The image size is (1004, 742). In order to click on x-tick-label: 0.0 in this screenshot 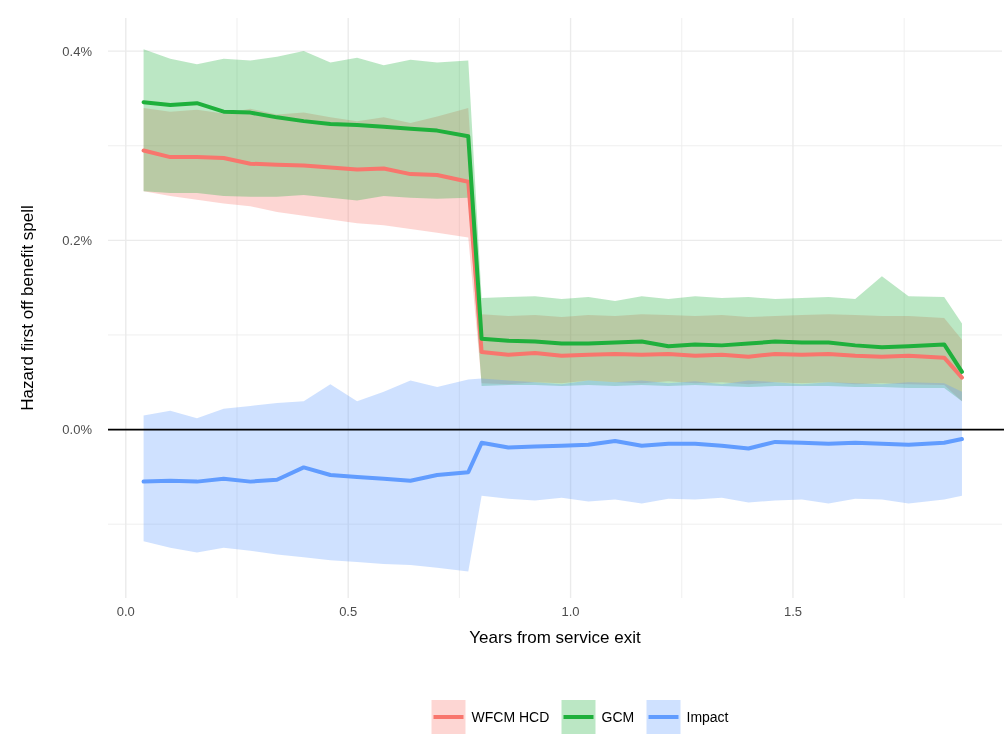, I will do `click(125, 611)`.